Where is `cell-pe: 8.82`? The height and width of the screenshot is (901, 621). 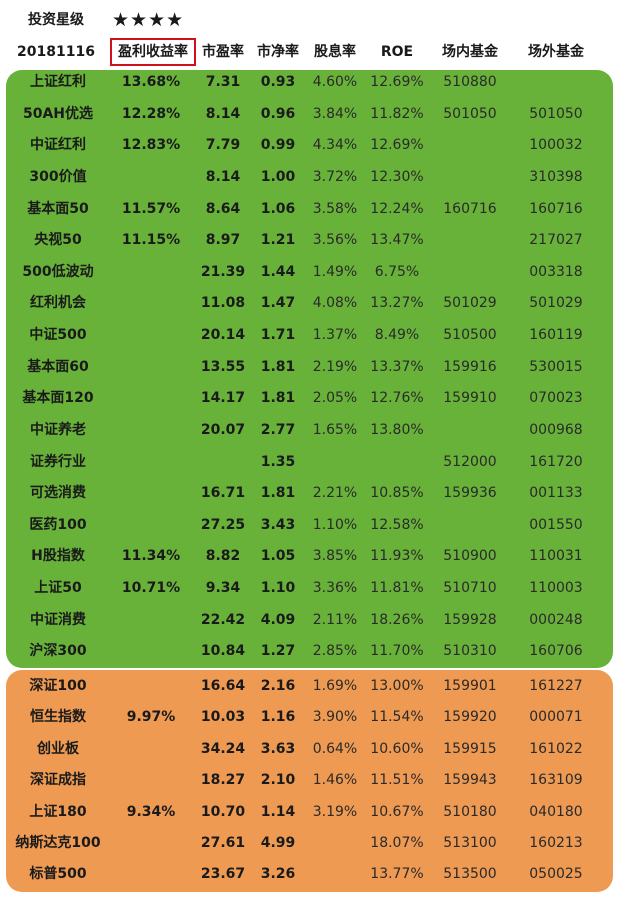
cell-pe: 8.82 is located at coordinates (223, 556).